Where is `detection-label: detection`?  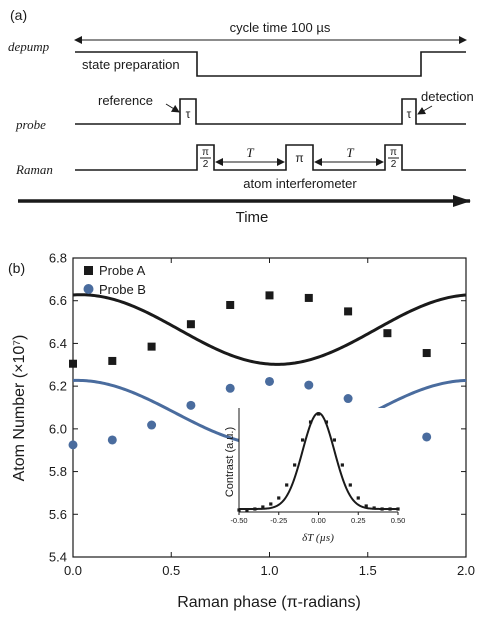
detection-label: detection is located at coordinates (447, 96).